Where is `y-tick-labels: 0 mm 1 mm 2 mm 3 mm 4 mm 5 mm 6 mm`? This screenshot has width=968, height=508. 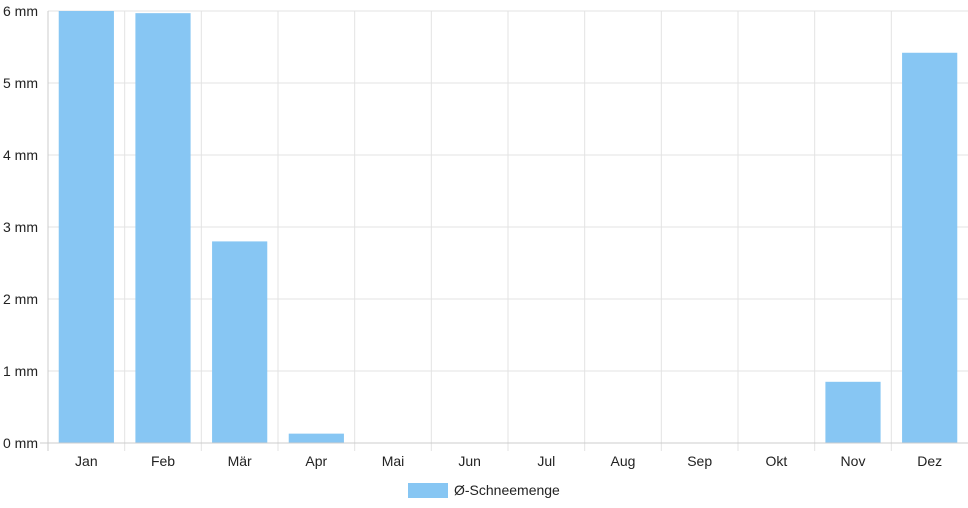
y-tick-labels: 0 mm 1 mm 2 mm 3 mm 4 mm 5 mm 6 mm is located at coordinates (20, 227).